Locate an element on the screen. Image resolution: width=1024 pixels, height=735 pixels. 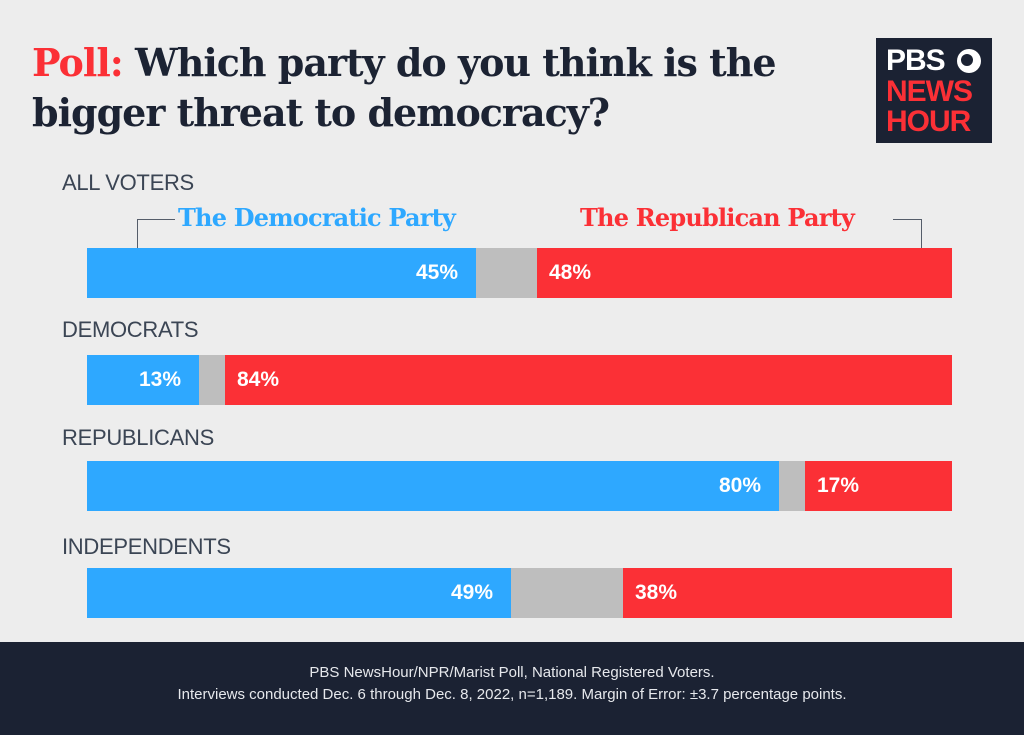
value-label-democratic: 80% is located at coordinates (739, 485).